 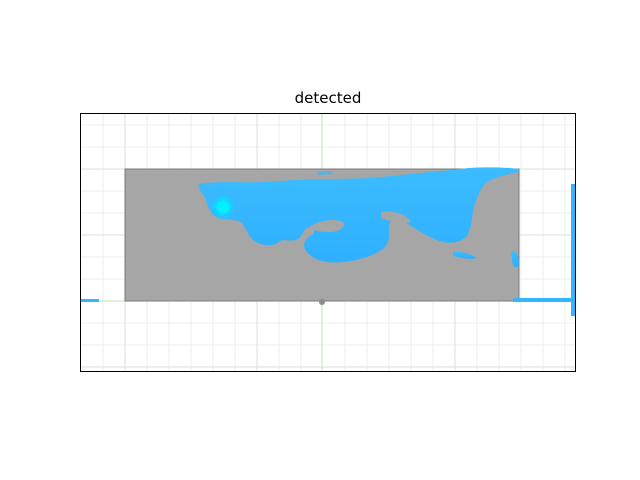 I want to click on detection-cloud, so click(x=359, y=217).